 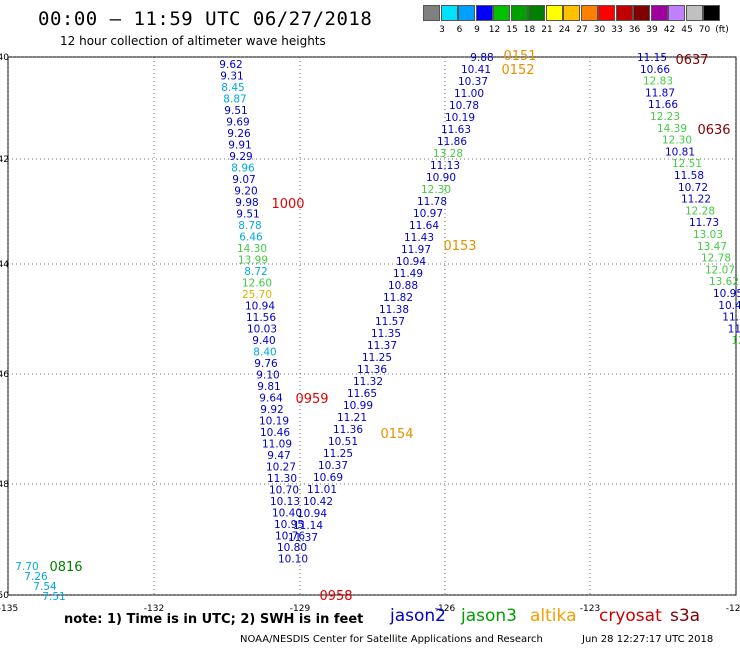 I want to click on wave-height-label: 13.47, so click(x=712, y=247).